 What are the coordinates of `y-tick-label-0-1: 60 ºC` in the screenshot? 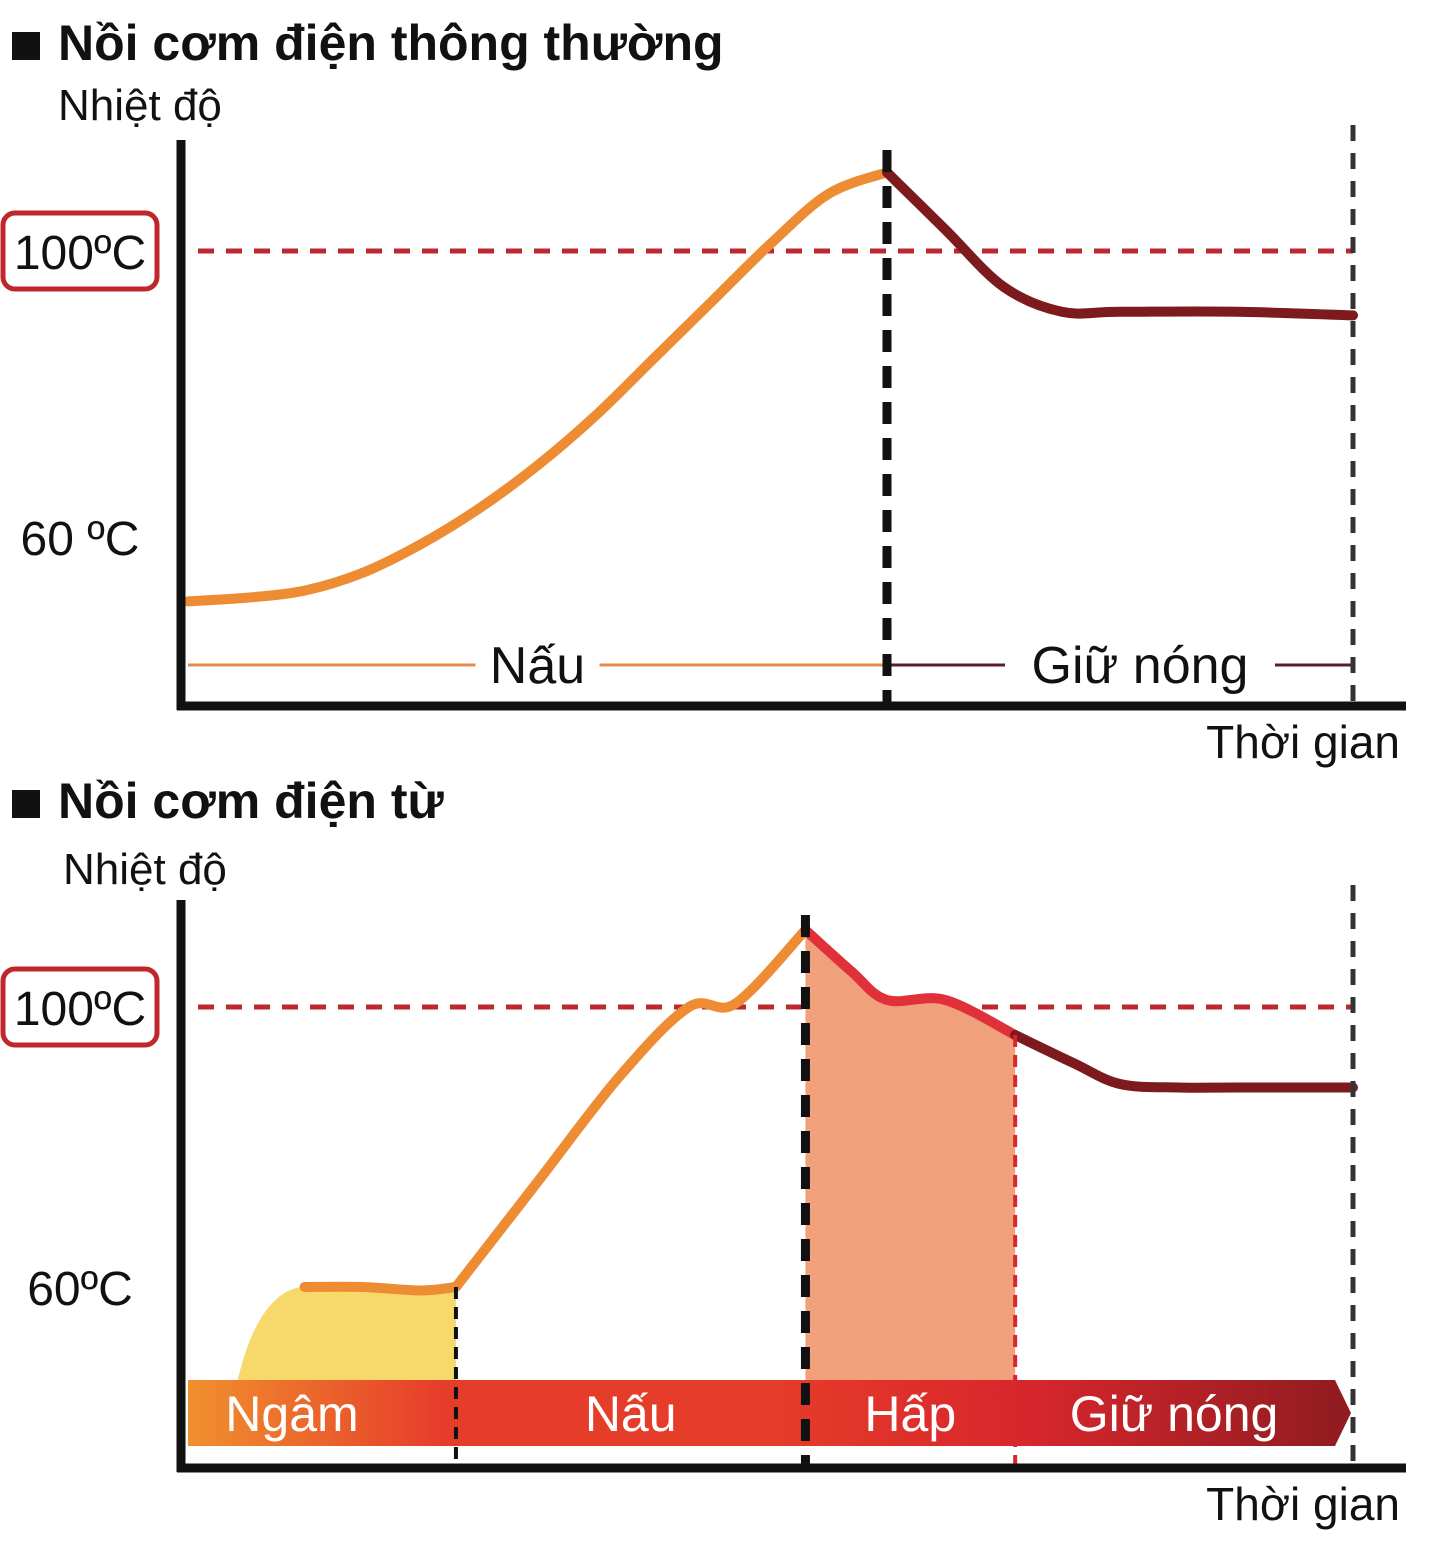 It's located at (80, 539).